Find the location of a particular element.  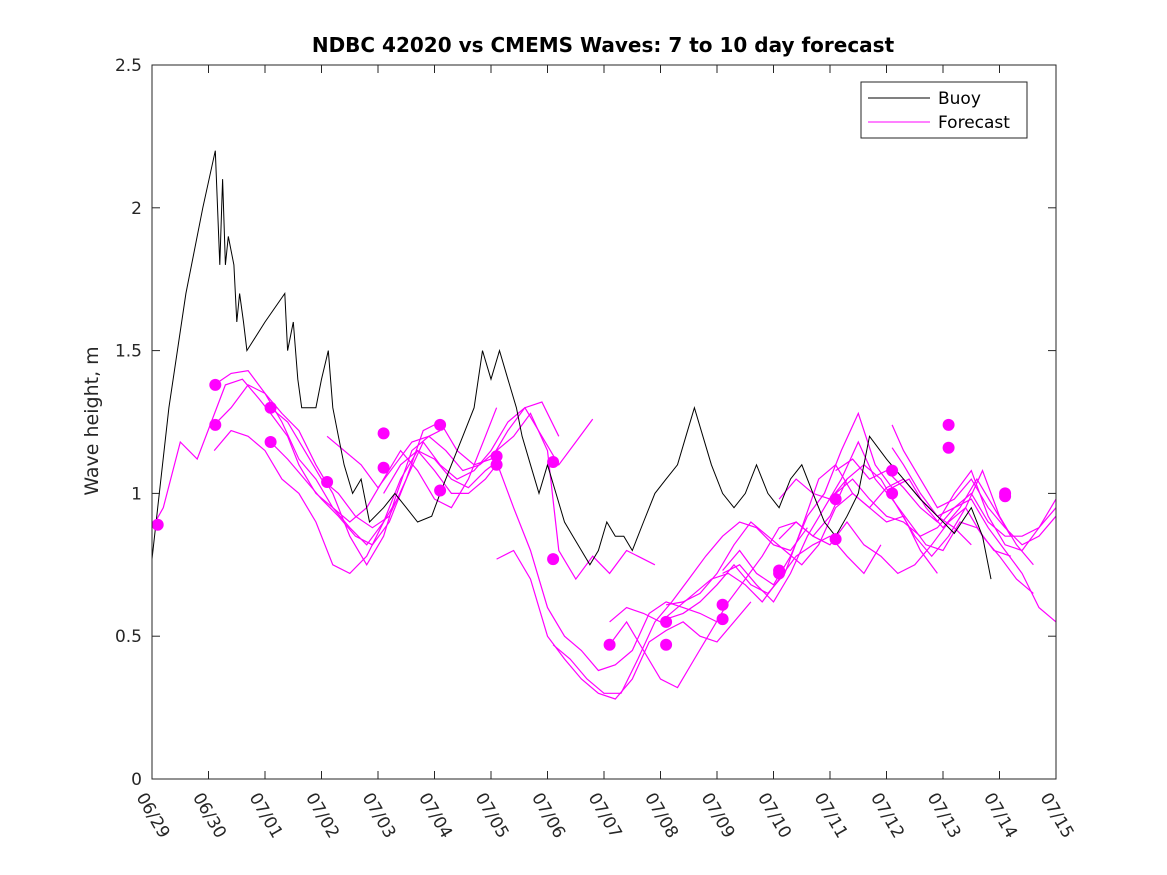

y-tick-label-2: 2 is located at coordinates (136, 209).